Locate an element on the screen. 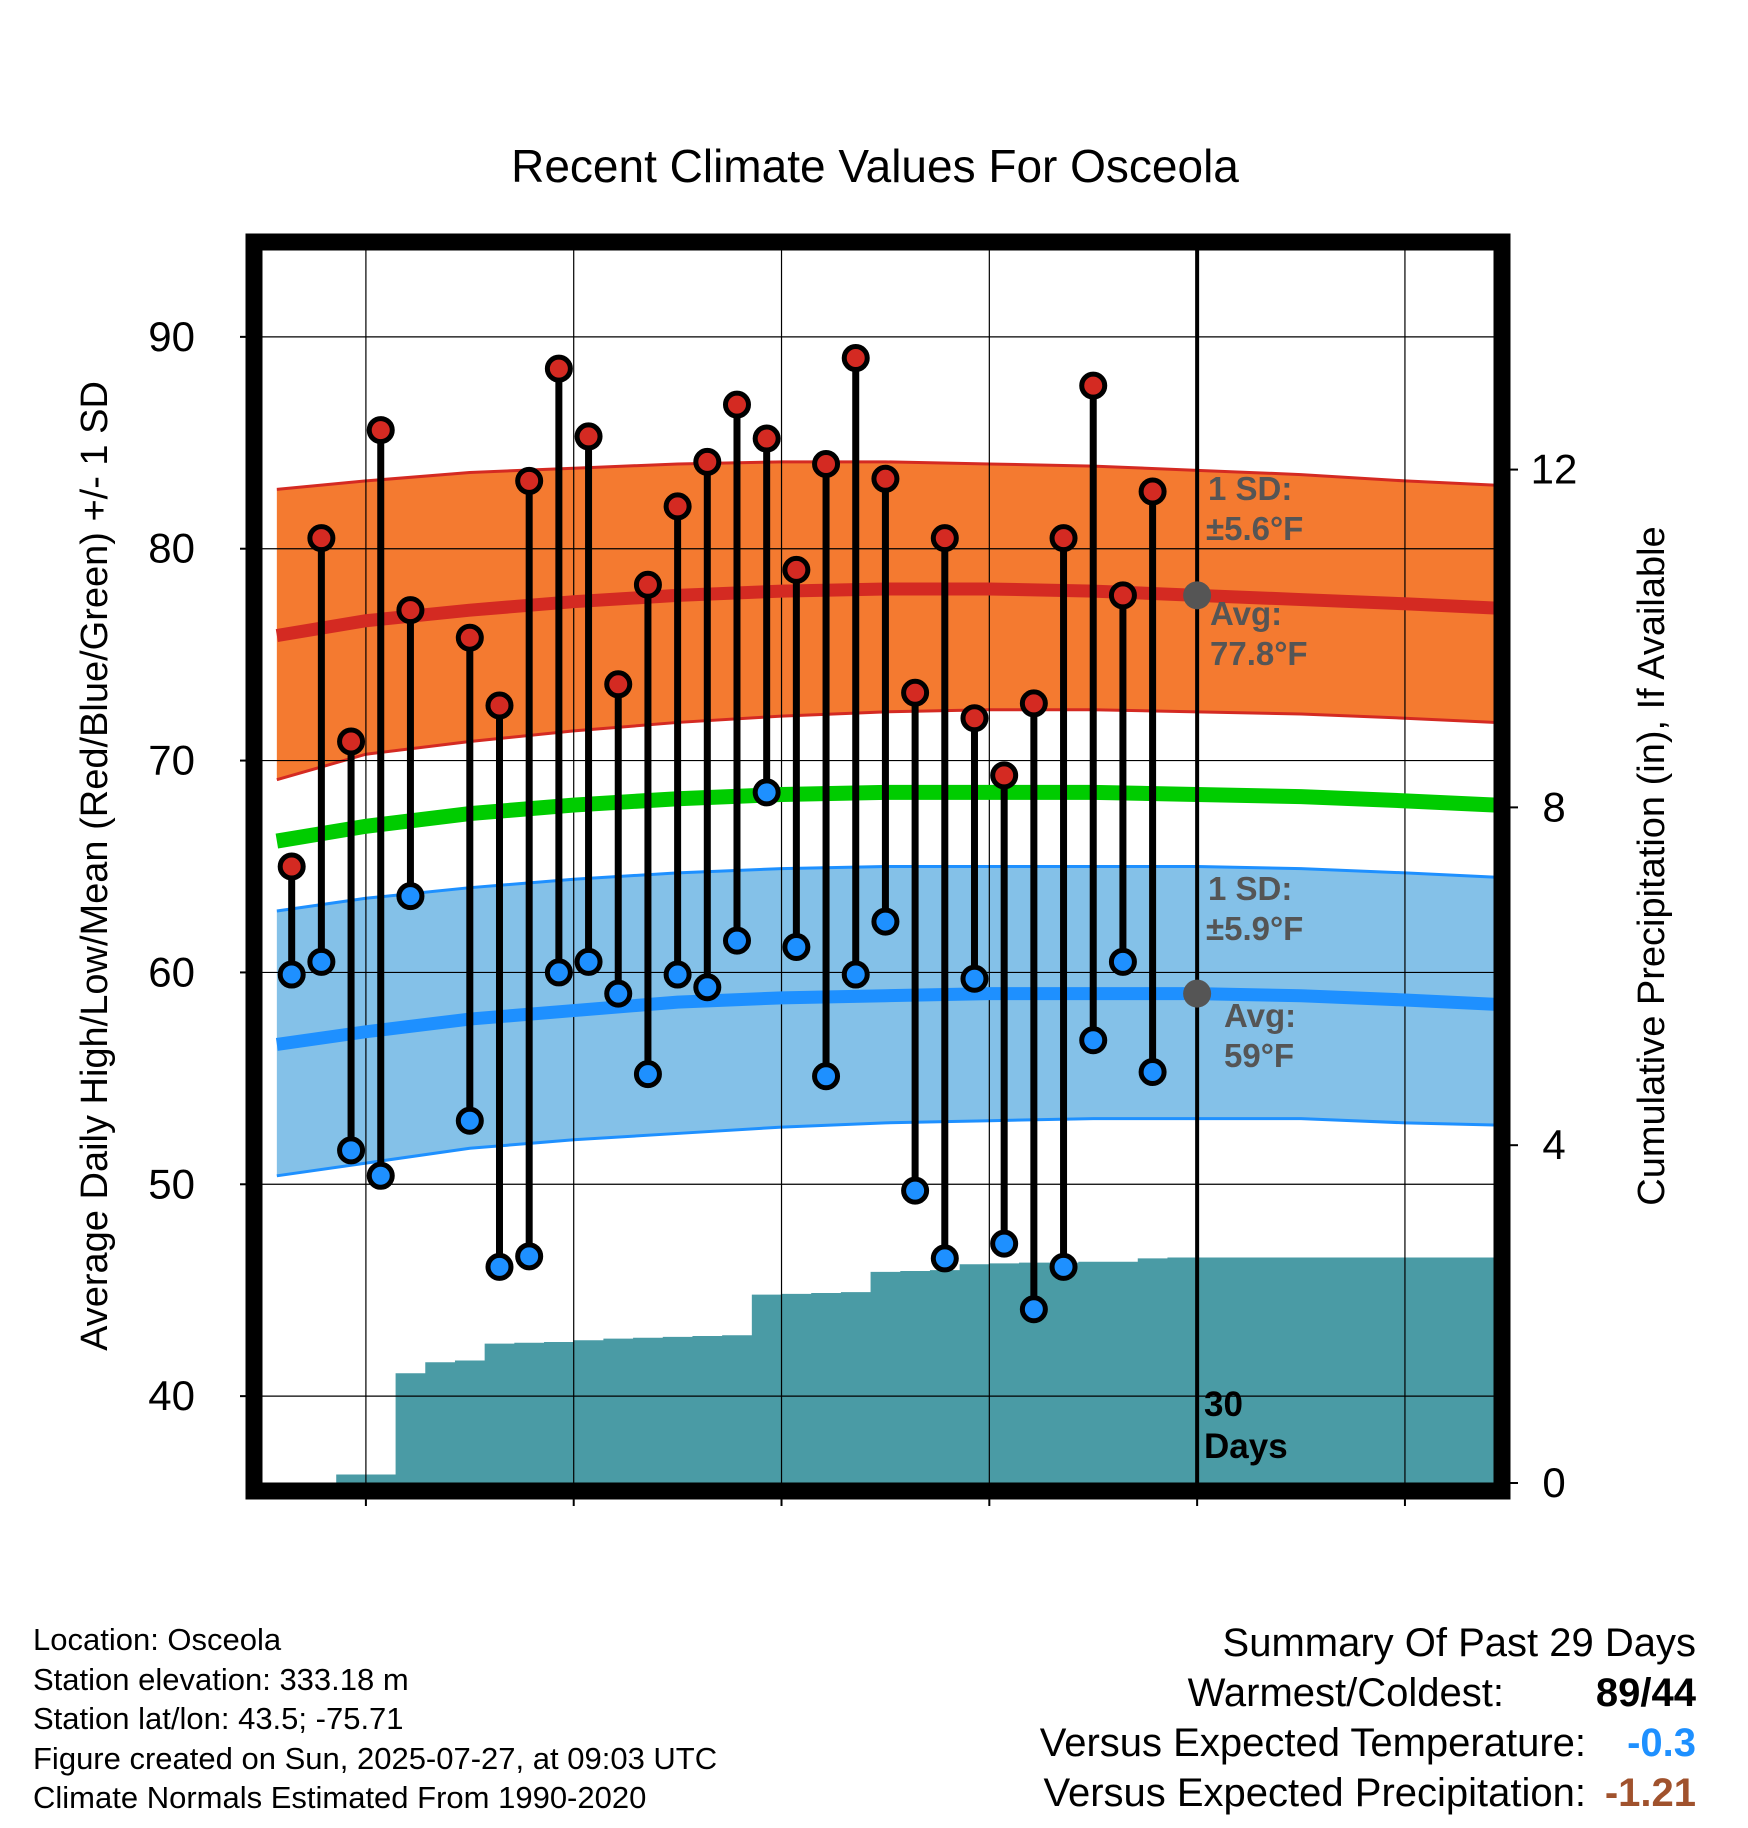 Image resolution: width=1748 pixels, height=1828 pixels. temp-value: -0.3 is located at coordinates (1661, 1743).